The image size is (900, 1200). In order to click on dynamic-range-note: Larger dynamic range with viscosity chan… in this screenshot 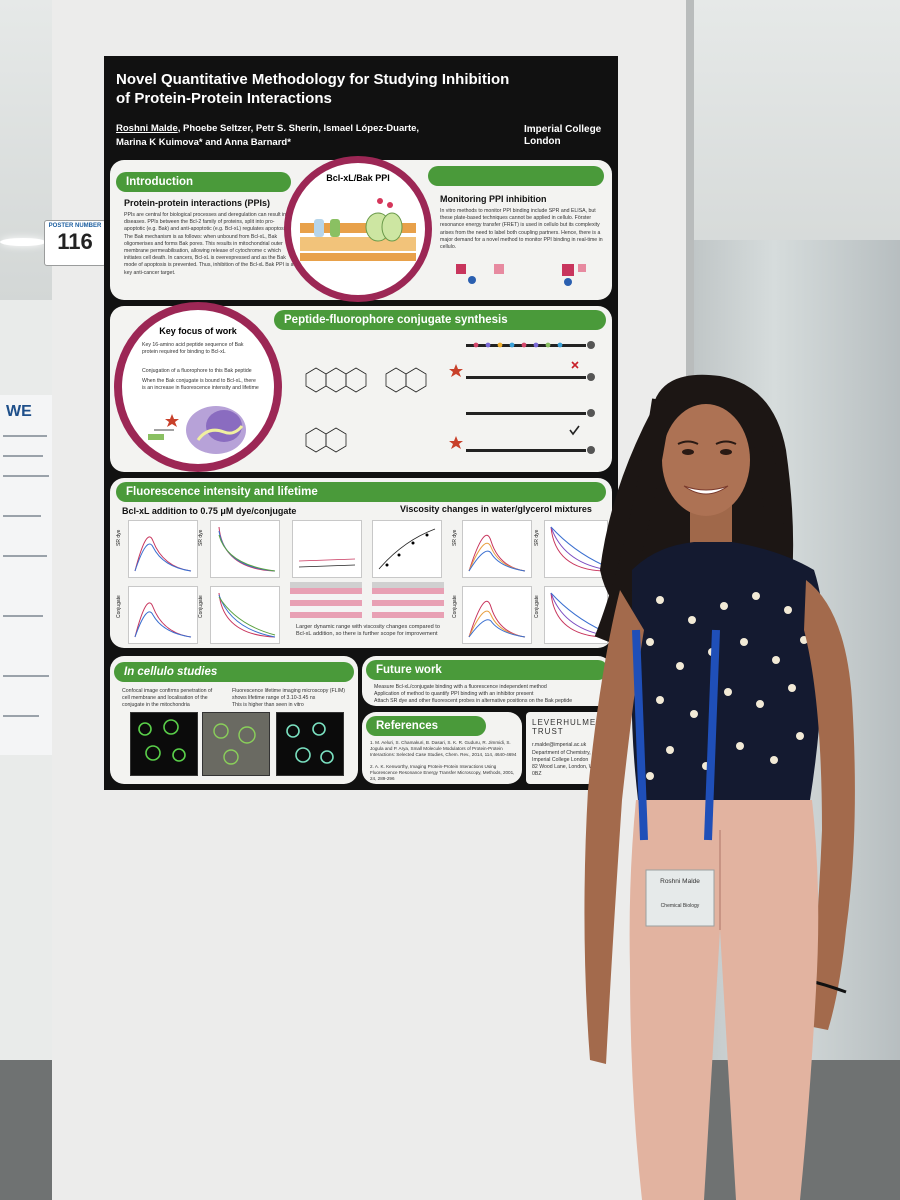, I will do `click(368, 631)`.